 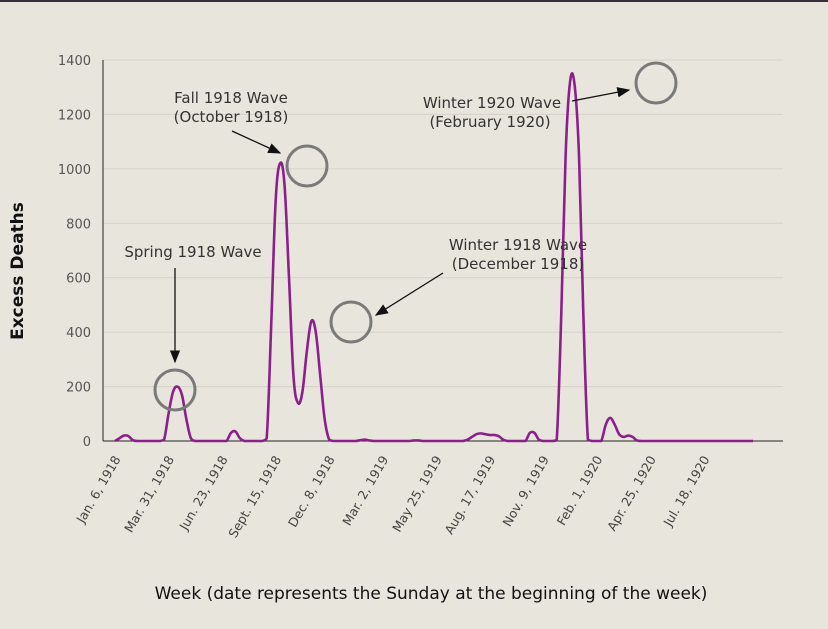 I want to click on x-tick-label: Jun. 23, 1918, so click(x=203, y=493).